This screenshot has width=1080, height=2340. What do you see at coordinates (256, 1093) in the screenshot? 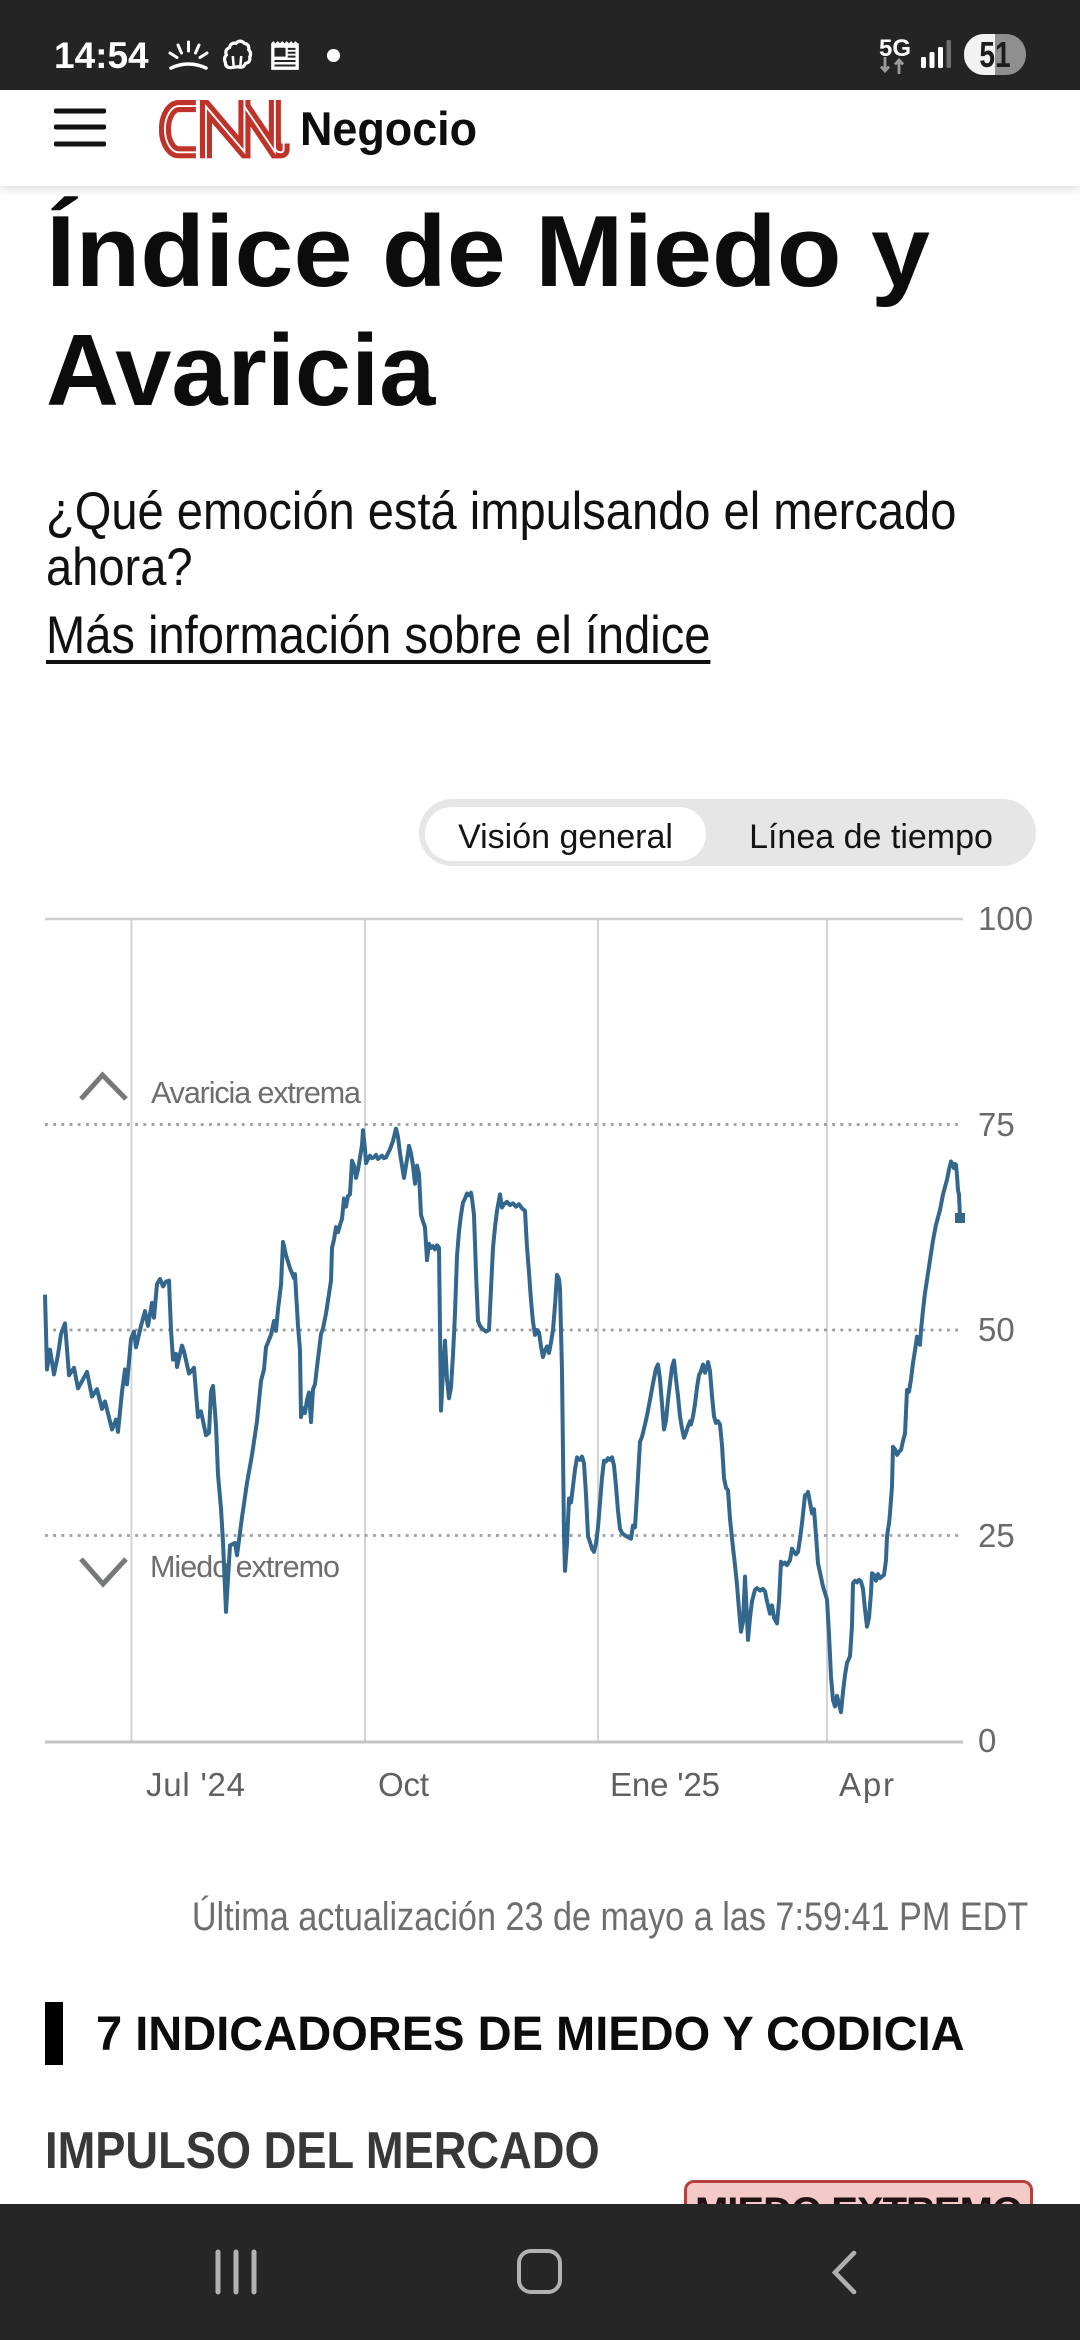
I see `svg-text: Avaricia extrema` at bounding box center [256, 1093].